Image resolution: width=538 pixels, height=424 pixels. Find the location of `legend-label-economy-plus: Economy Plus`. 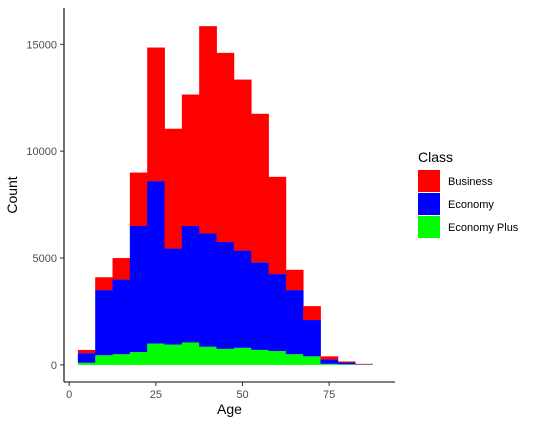

legend-label-economy-plus: Economy Plus is located at coordinates (483, 228).